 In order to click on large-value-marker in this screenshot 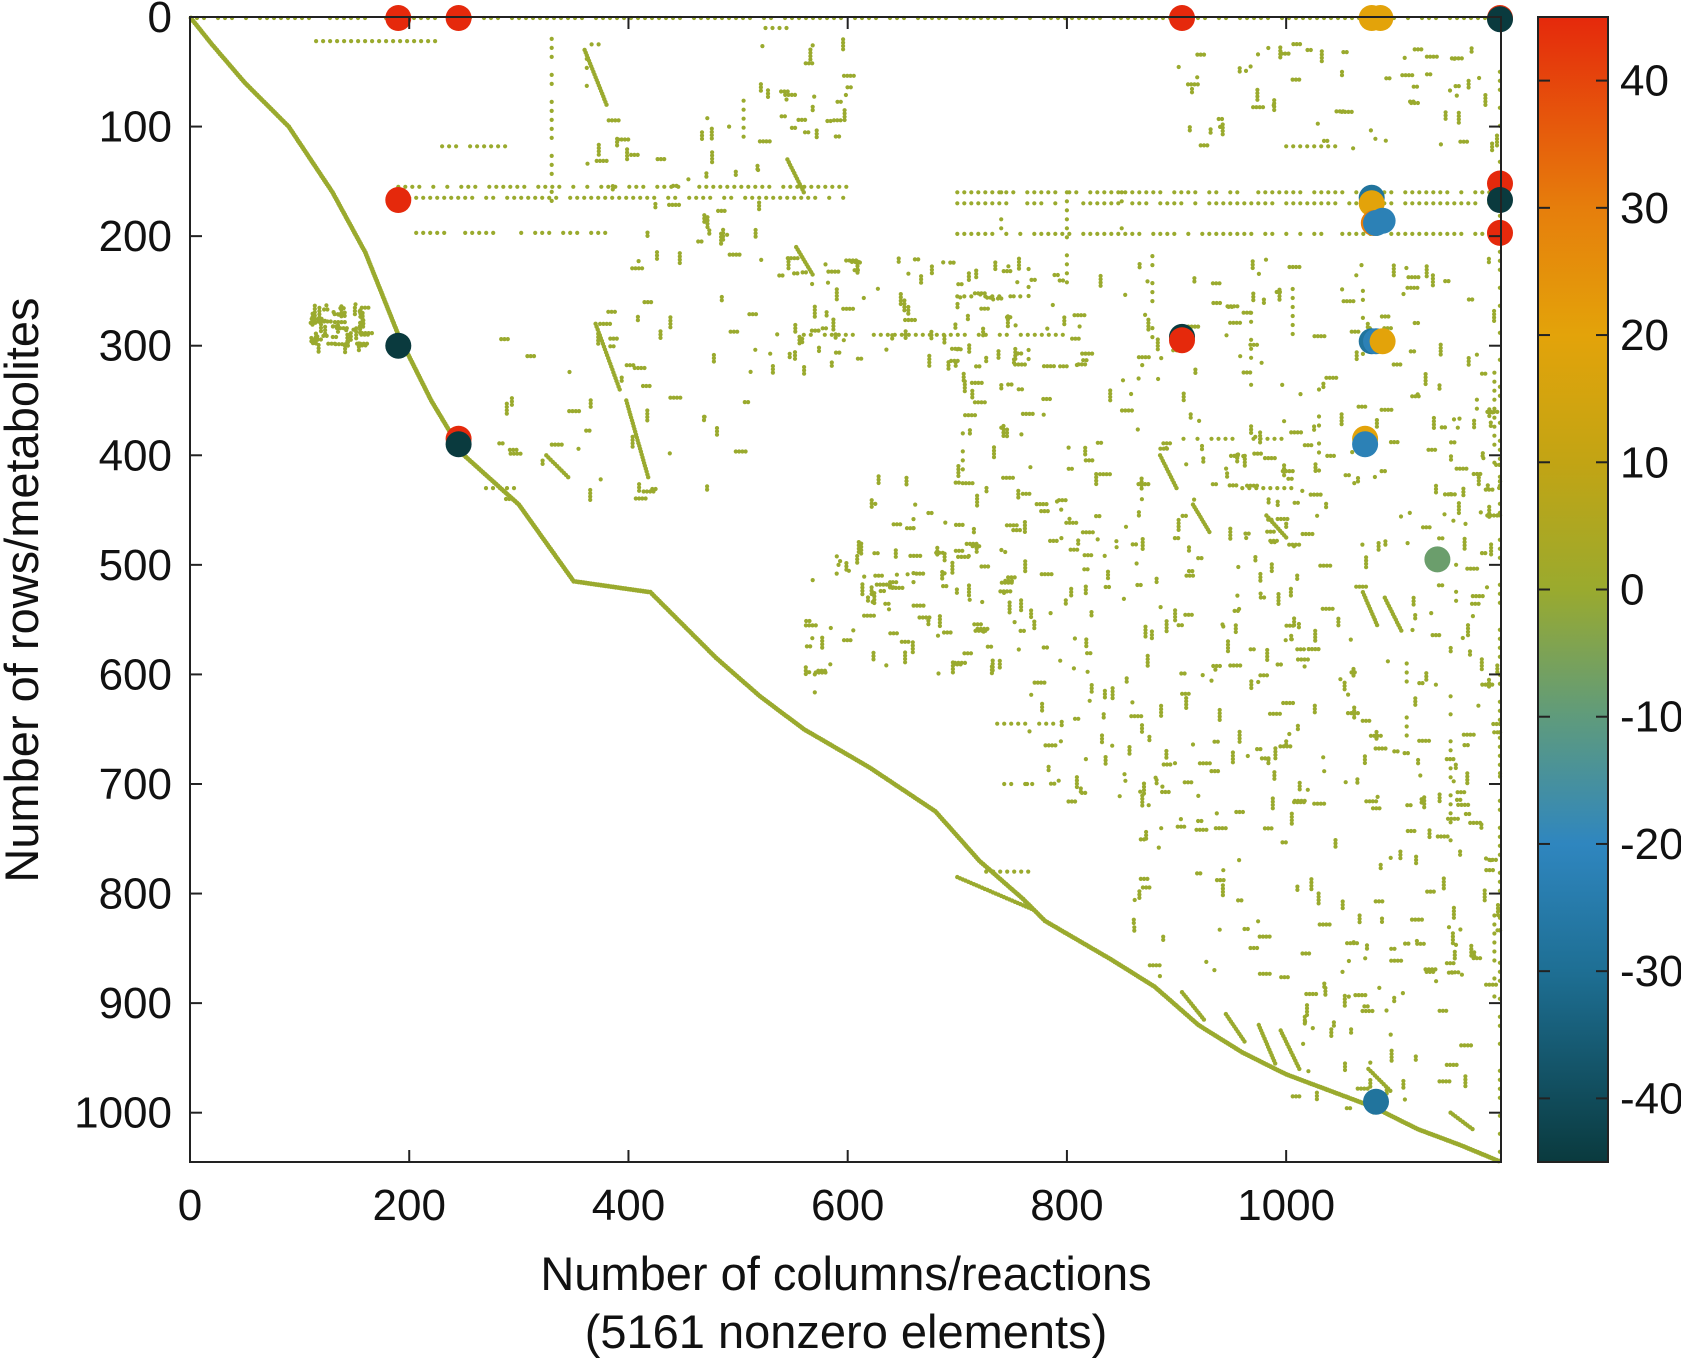, I will do `click(1437, 559)`.